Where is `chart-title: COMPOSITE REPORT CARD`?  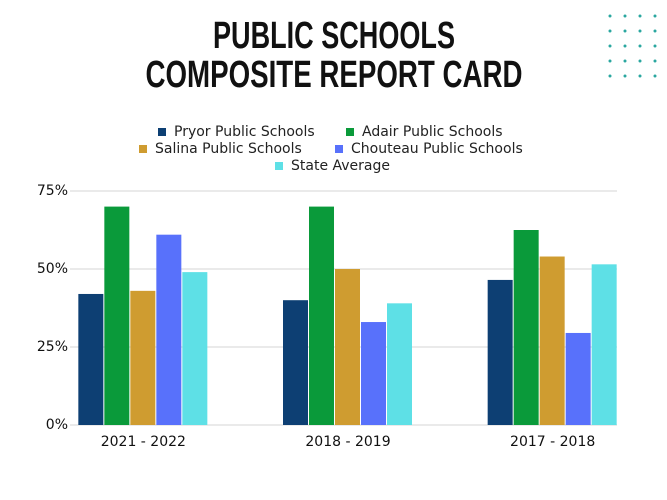
chart-title: COMPOSITE REPORT CARD is located at coordinates (334, 75).